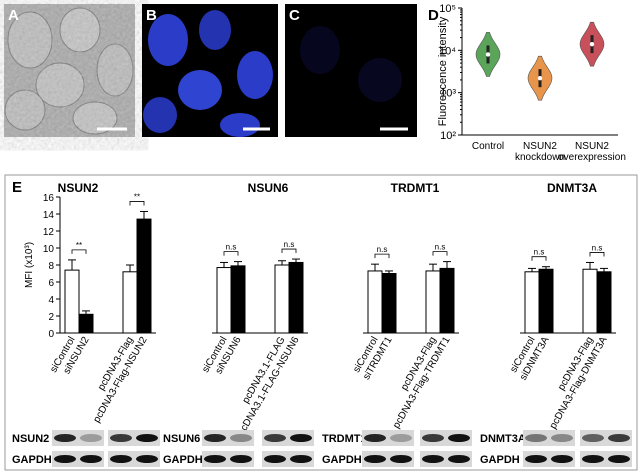  I want to click on y-tick-label: 14, so click(49, 215).